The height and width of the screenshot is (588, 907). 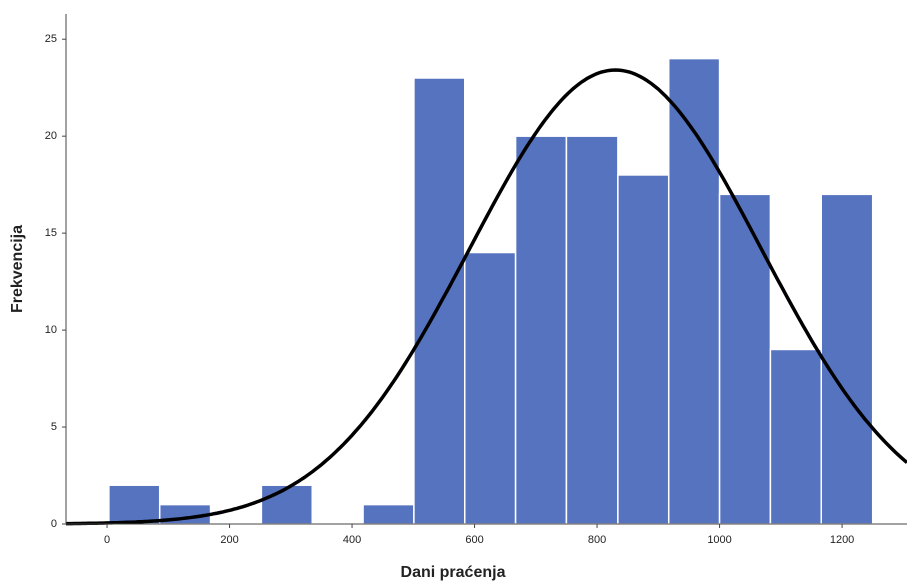 I want to click on x-tick-label: 1000, so click(x=719, y=540).